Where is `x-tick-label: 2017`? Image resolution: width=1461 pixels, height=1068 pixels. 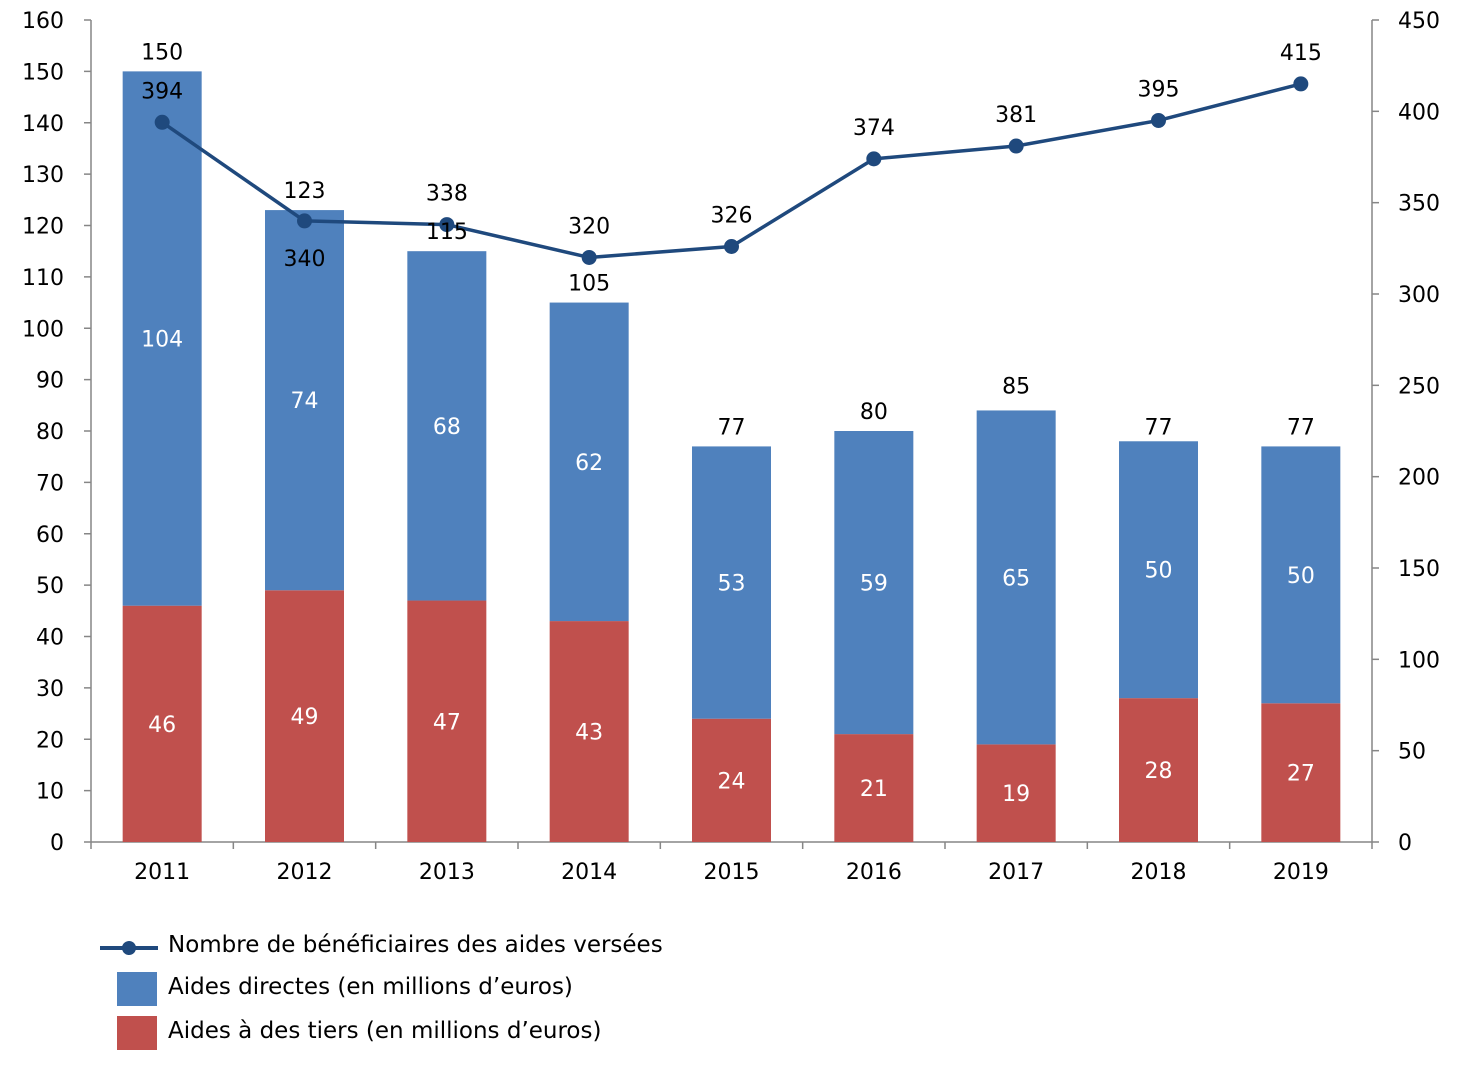 x-tick-label: 2017 is located at coordinates (1016, 872).